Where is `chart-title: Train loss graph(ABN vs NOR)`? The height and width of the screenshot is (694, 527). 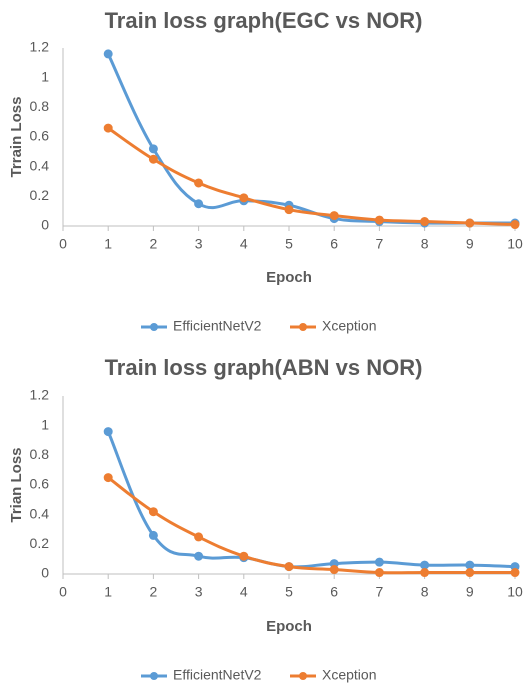 chart-title: Train loss graph(ABN vs NOR) is located at coordinates (264, 367).